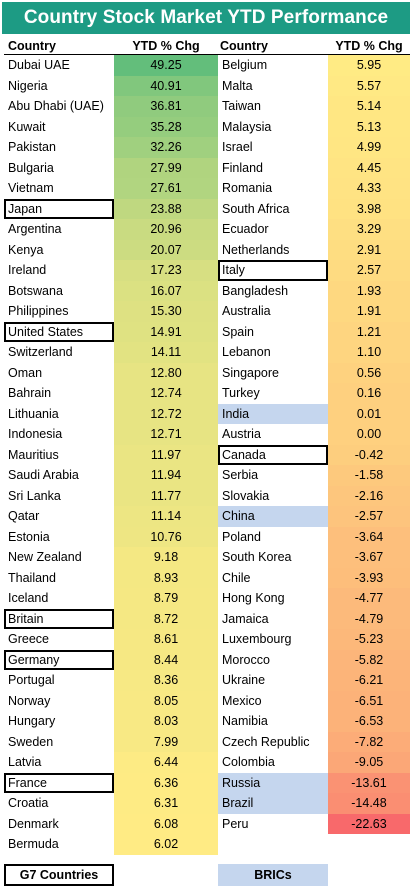 Image resolution: width=412 pixels, height=888 pixels. I want to click on country-cell-right: Serbia, so click(240, 475).